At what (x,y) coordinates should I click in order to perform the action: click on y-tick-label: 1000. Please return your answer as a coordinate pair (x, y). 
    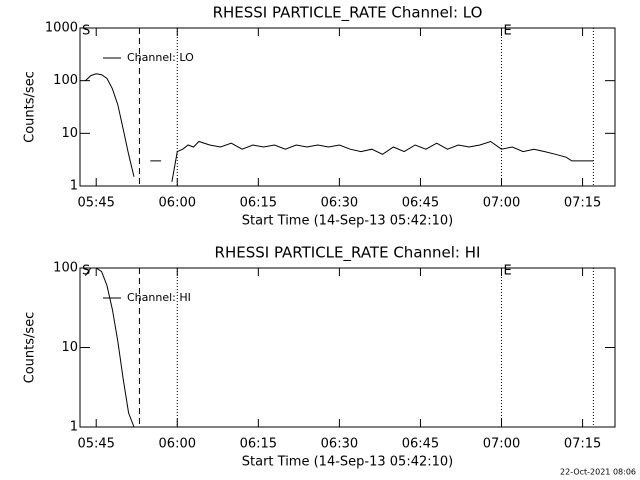
    Looking at the image, I should click on (61, 28).